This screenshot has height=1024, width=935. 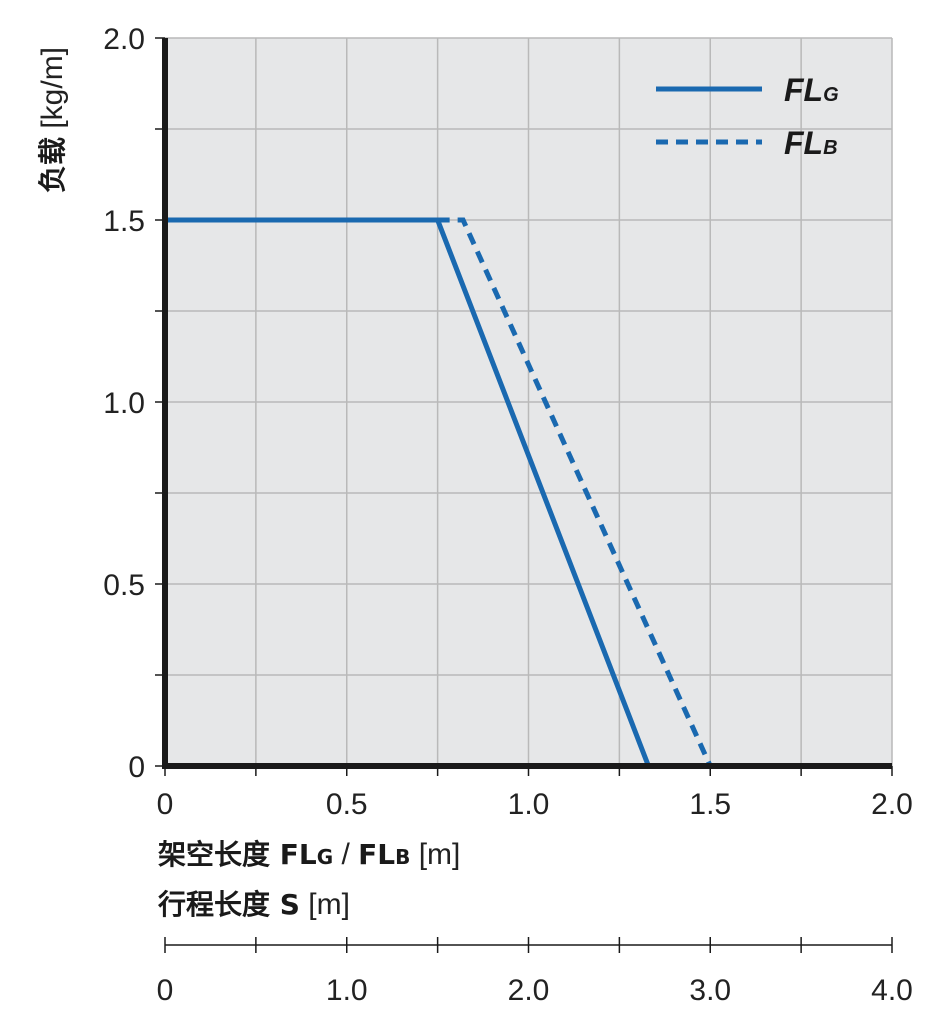 I want to click on y-tick-label: 2.0, so click(x=124, y=39).